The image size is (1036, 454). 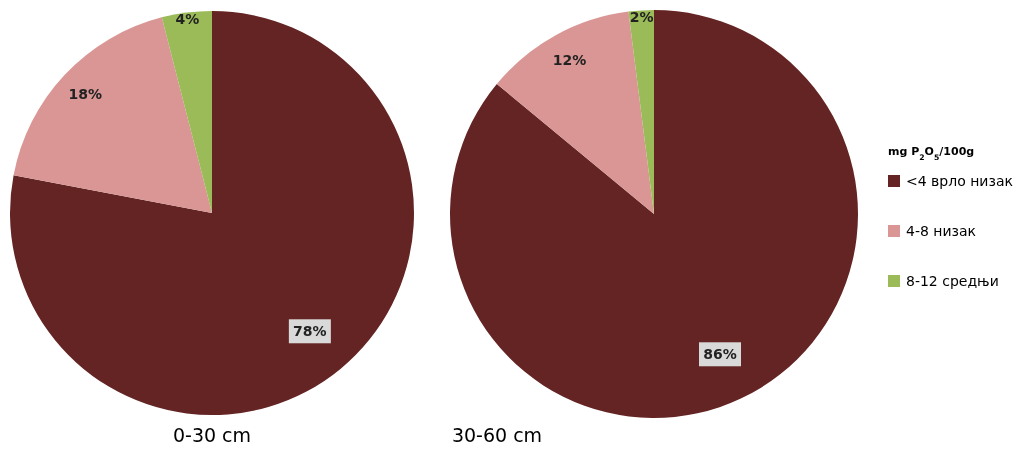 I want to click on data-label: 2%, so click(x=641, y=16).